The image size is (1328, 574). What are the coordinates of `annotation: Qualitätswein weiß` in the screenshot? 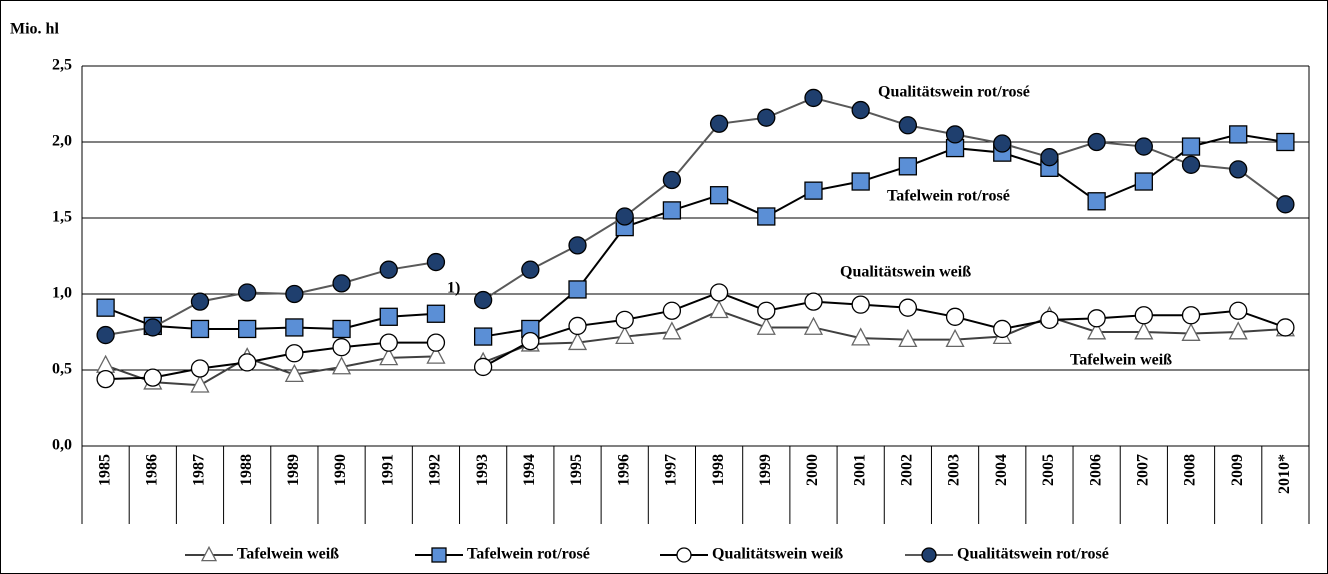 It's located at (905, 272).